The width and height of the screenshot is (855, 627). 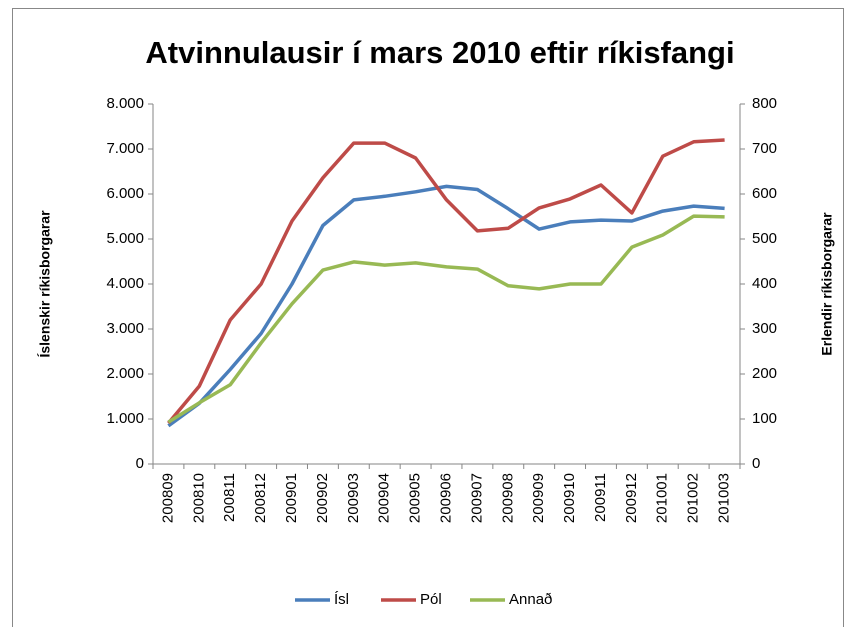 What do you see at coordinates (724, 498) in the screenshot?
I see `x-tick-label: 201003` at bounding box center [724, 498].